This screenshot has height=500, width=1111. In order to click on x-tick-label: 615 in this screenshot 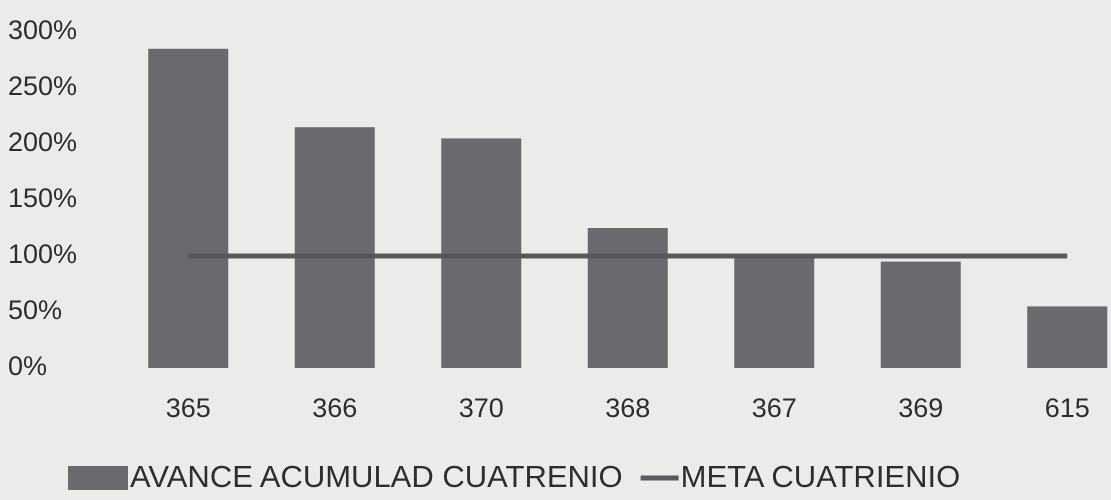, I will do `click(1067, 408)`.